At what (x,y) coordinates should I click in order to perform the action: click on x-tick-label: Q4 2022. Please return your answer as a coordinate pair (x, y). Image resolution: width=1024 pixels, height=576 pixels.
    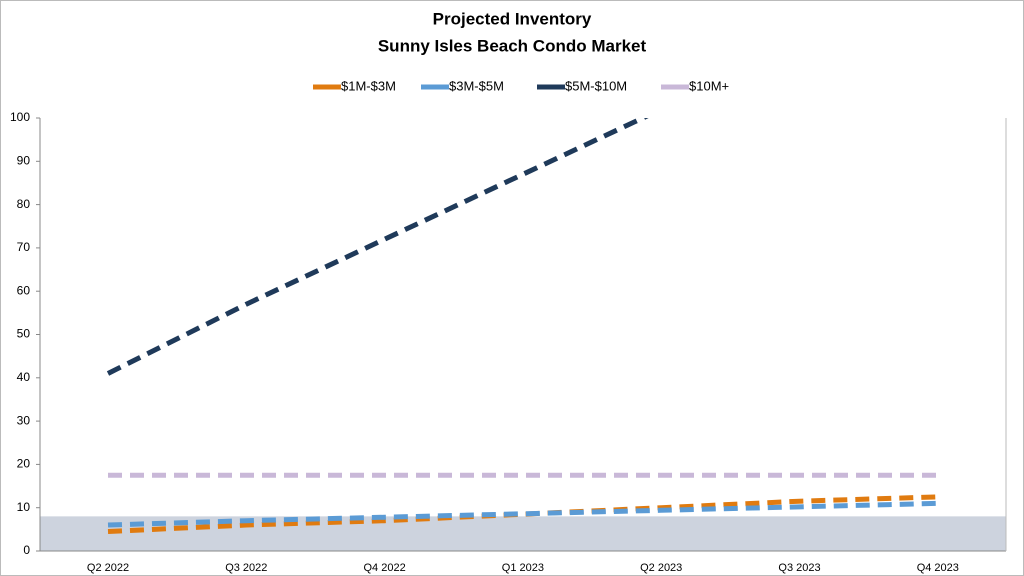
    Looking at the image, I should click on (384, 568).